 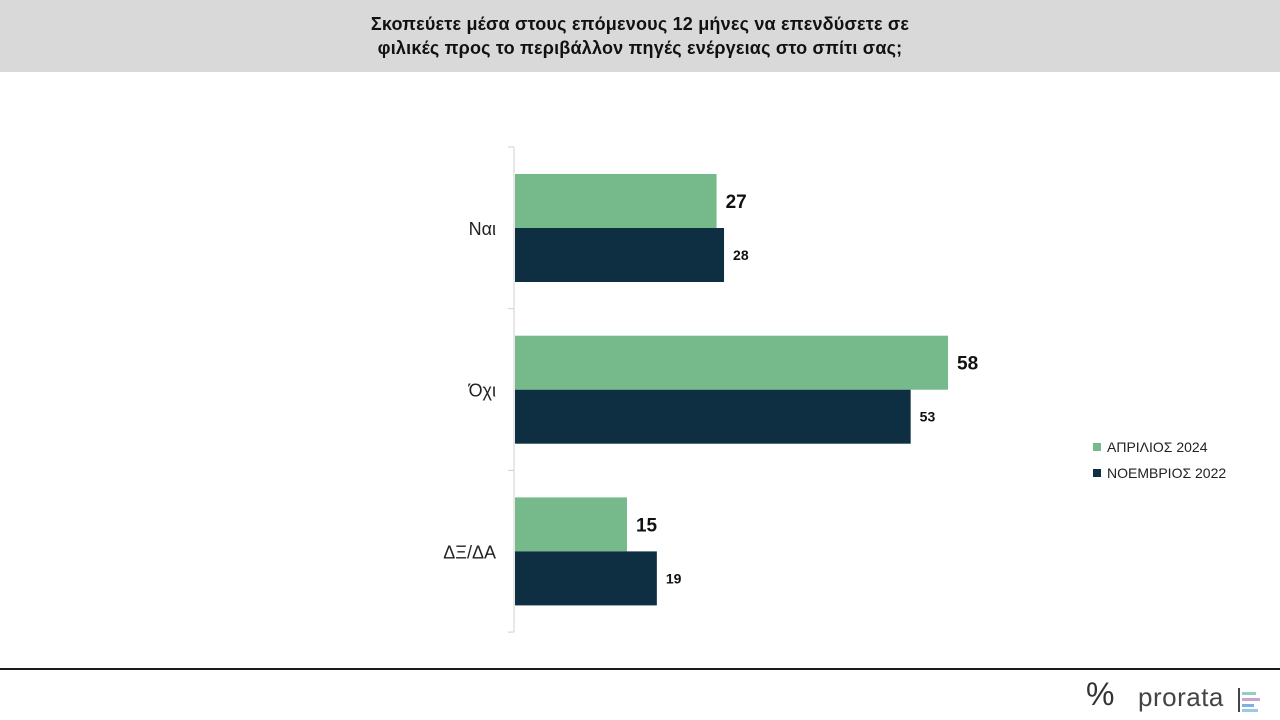 I want to click on footer-divider, so click(x=640, y=669).